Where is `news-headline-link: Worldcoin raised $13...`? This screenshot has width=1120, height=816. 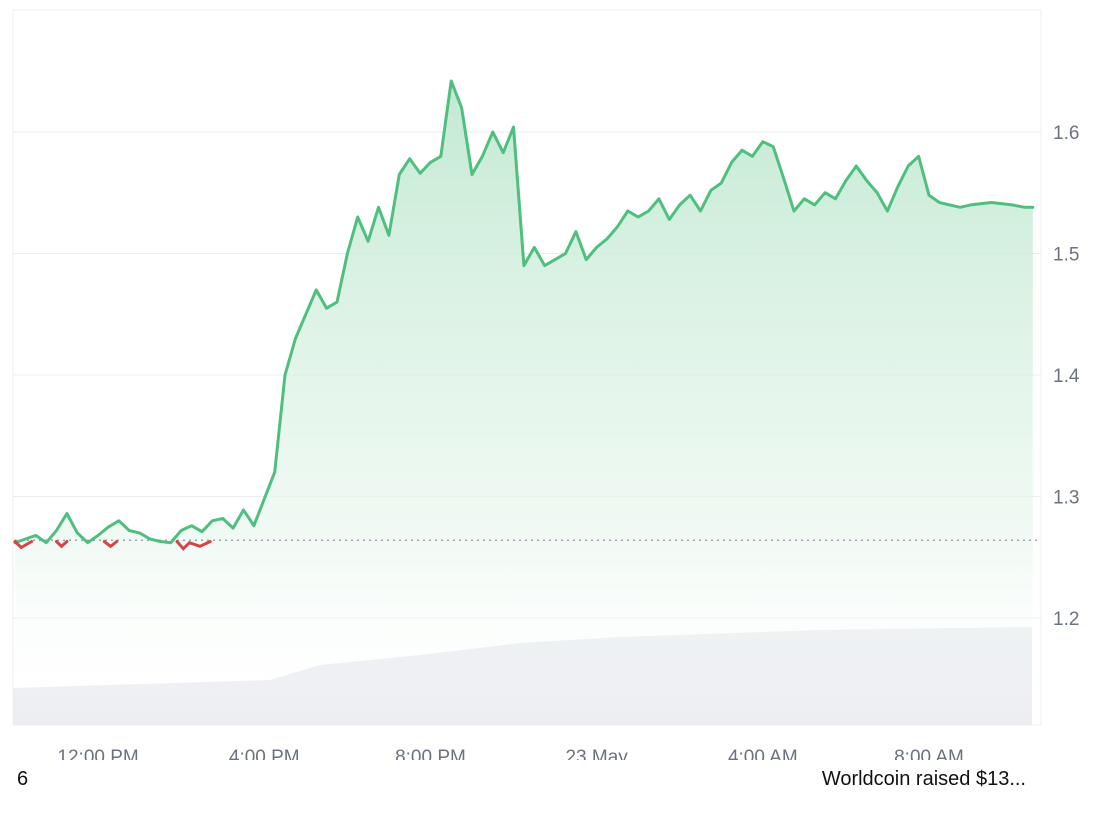
news-headline-link: Worldcoin raised $13... is located at coordinates (923, 779).